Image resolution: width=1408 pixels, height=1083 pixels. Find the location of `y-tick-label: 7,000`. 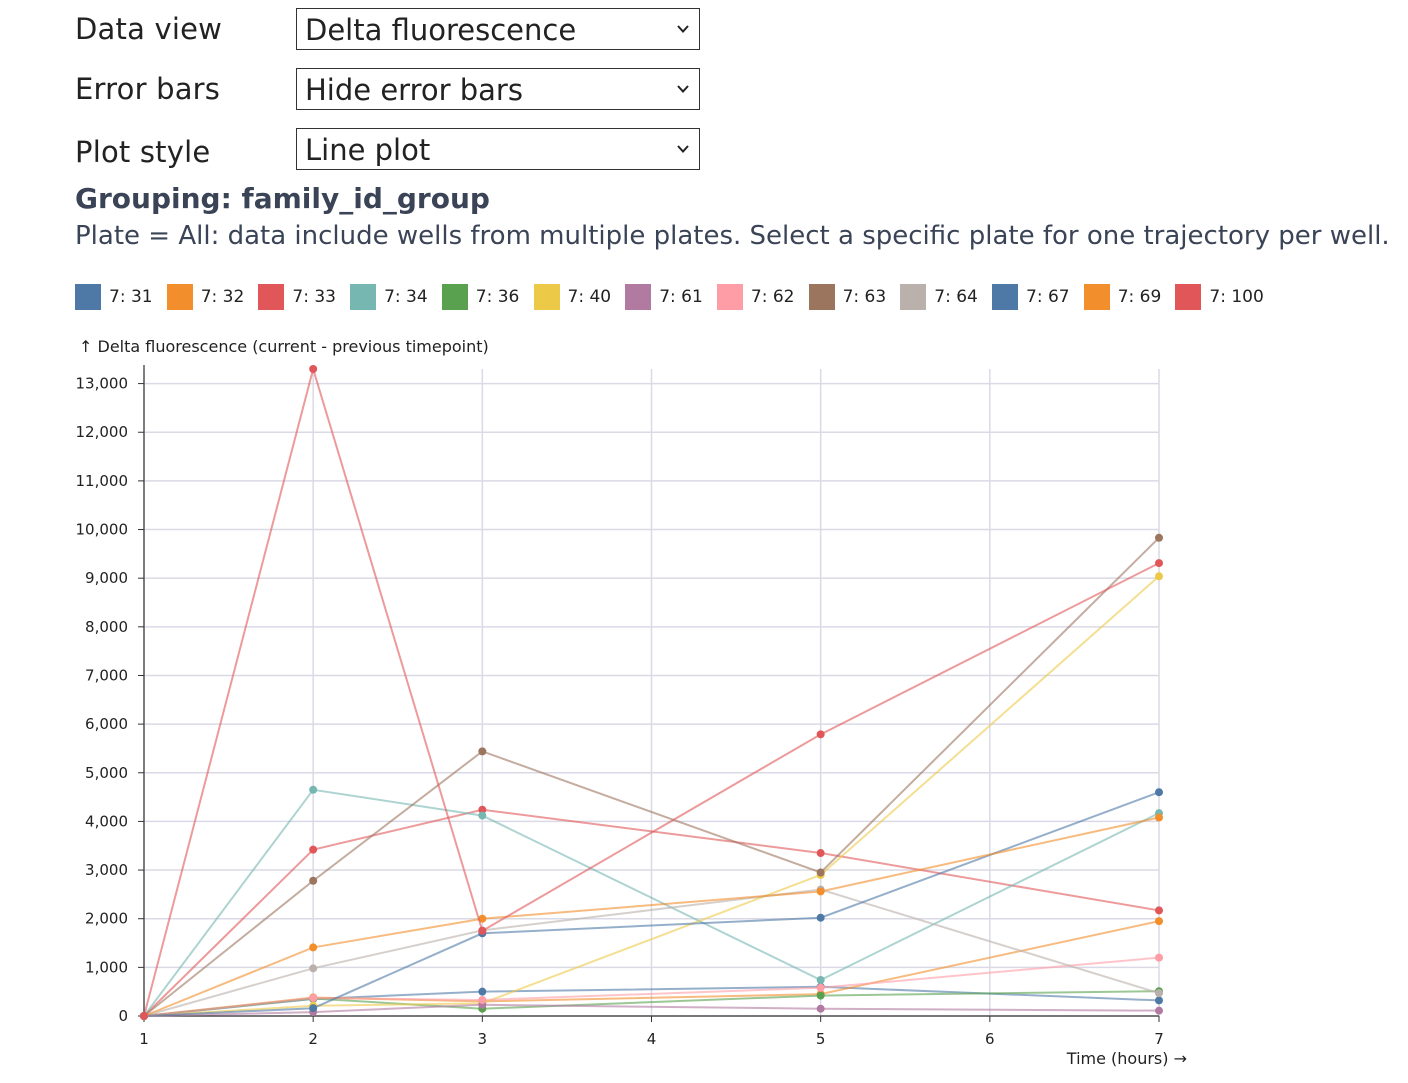

y-tick-label: 7,000 is located at coordinates (106, 675).